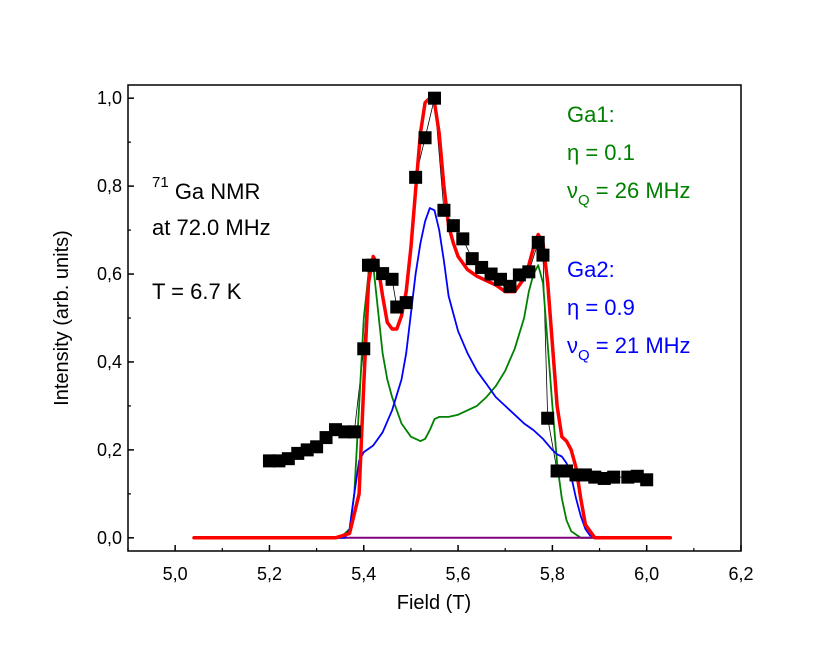  Describe the element at coordinates (109, 186) in the screenshot. I see `y-tick-label: 0,8` at that location.